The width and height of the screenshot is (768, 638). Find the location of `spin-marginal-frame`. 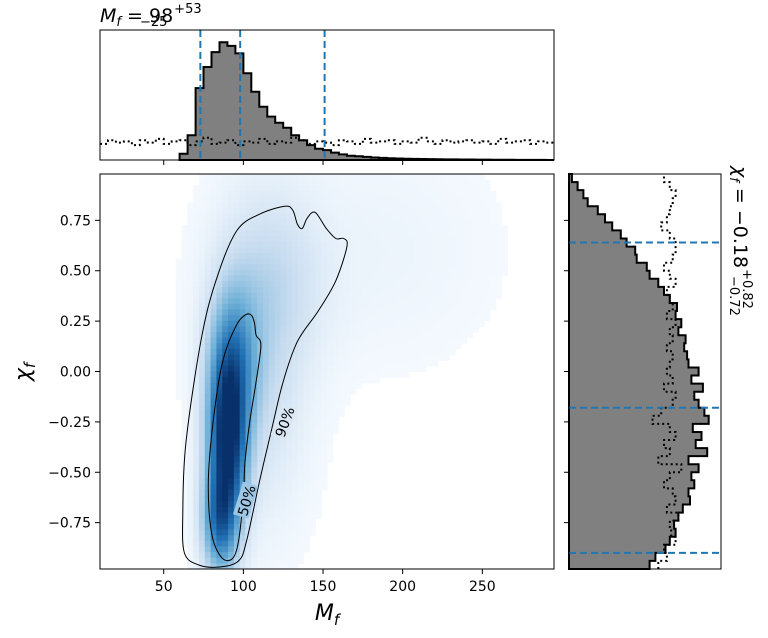

spin-marginal-frame is located at coordinates (645, 371).